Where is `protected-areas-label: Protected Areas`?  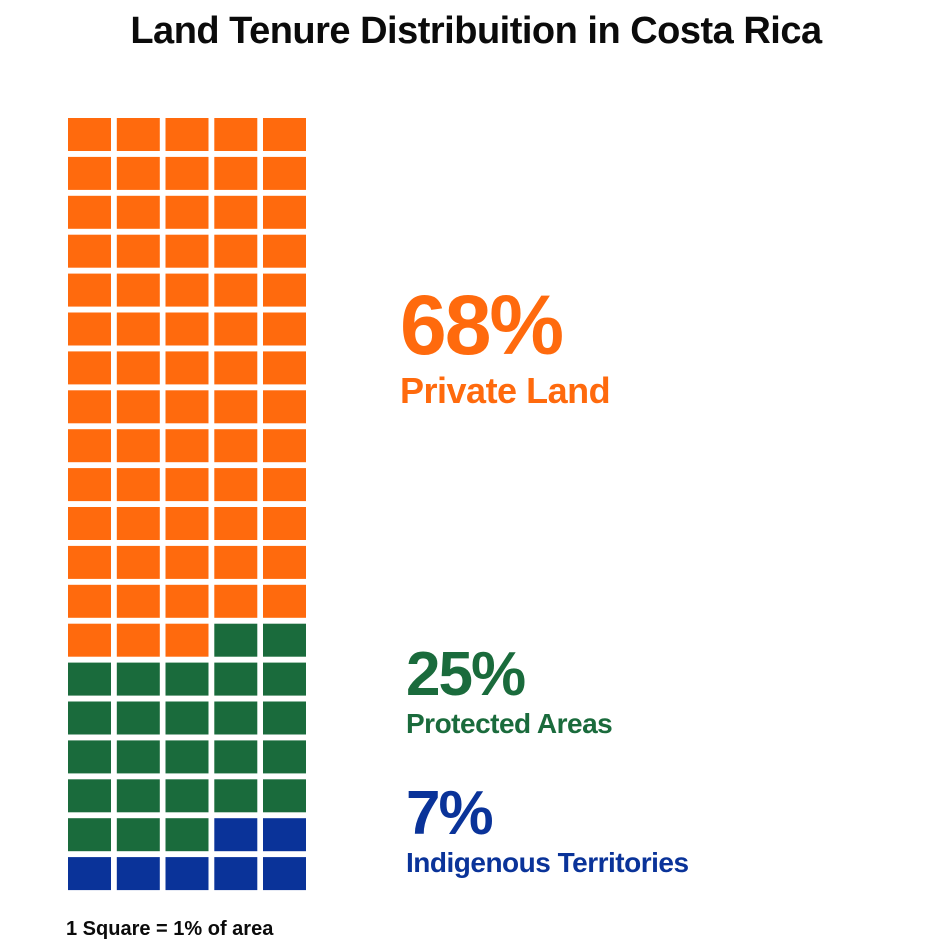
protected-areas-label: Protected Areas is located at coordinates (509, 723).